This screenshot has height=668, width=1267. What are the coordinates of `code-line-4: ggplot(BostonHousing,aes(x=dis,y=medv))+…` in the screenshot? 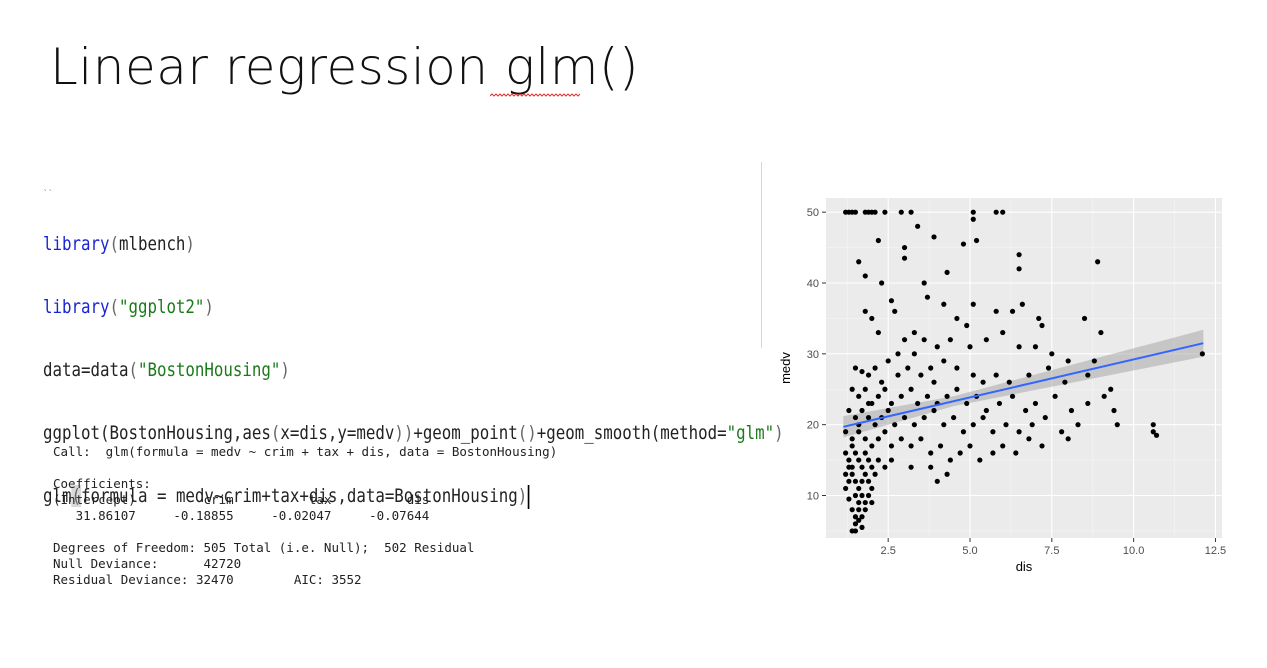 It's located at (413, 433).